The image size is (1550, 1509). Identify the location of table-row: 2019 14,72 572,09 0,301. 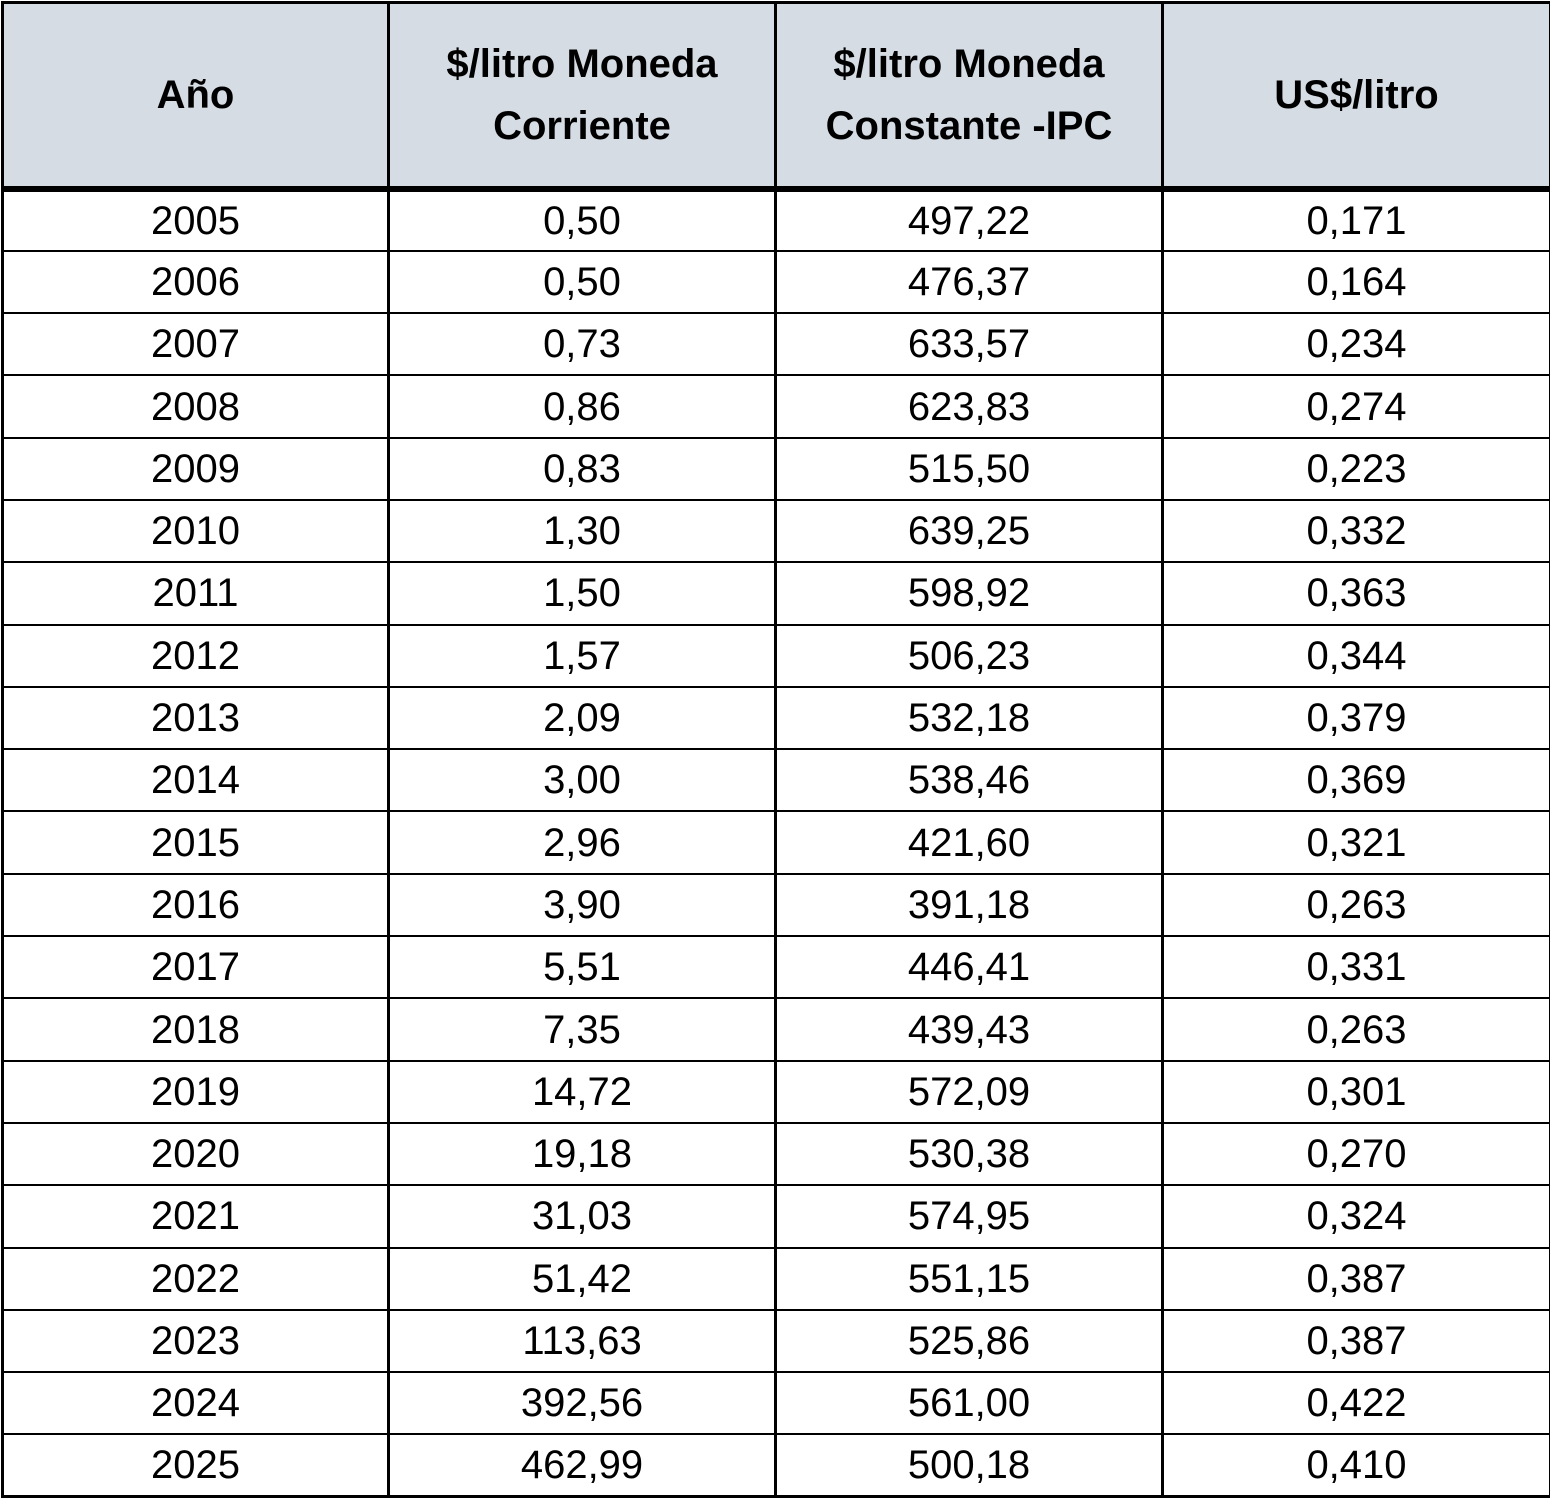
(775, 1091).